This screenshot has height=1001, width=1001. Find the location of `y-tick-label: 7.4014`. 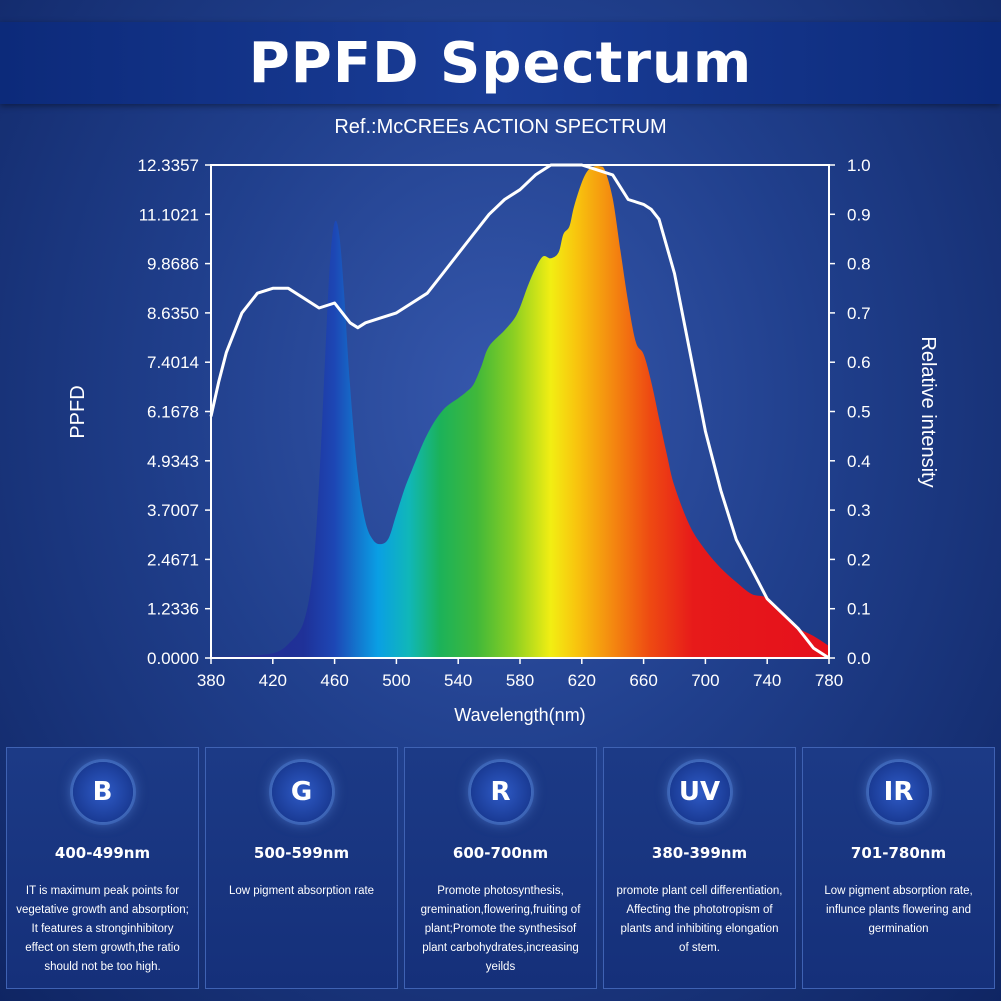

y-tick-label: 7.4014 is located at coordinates (173, 362).